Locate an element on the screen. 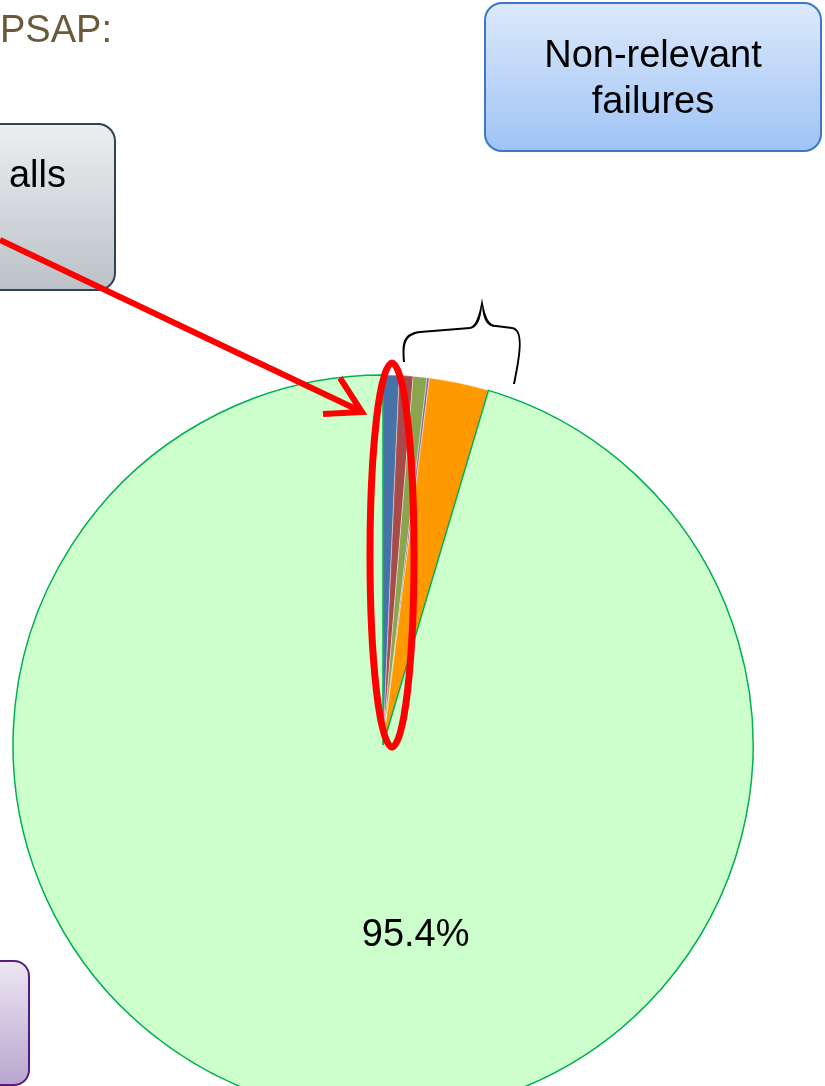 The image size is (825, 1086). chart-title: PSAP: is located at coordinates (56, 29).